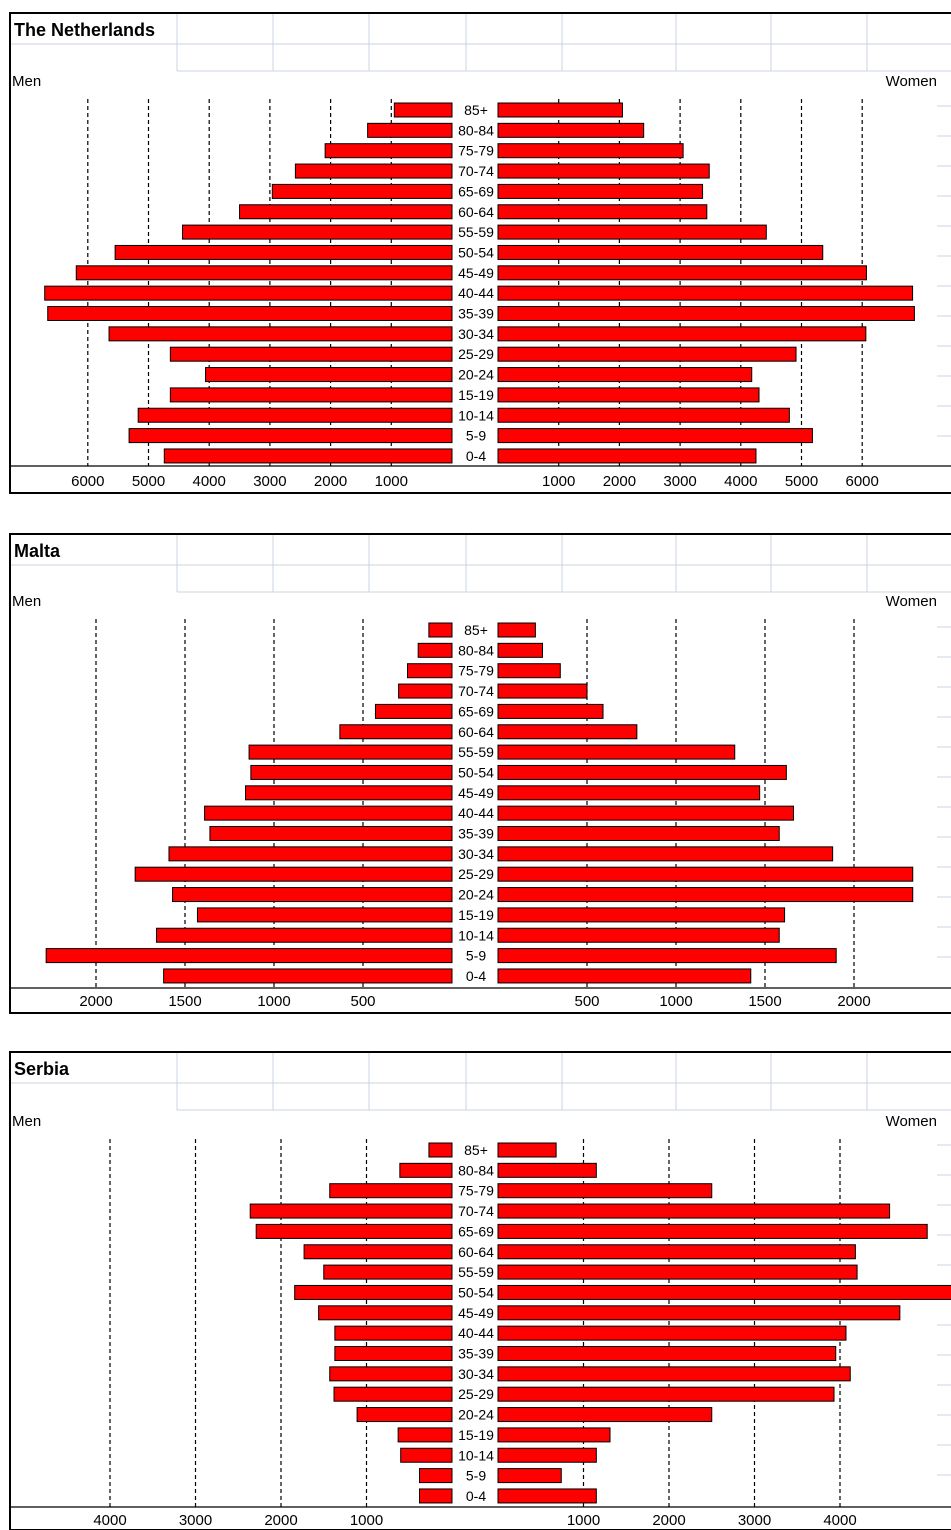 This screenshot has width=951, height=1530. Describe the element at coordinates (476, 1231) in the screenshot. I see `age-label: 65-69` at that location.